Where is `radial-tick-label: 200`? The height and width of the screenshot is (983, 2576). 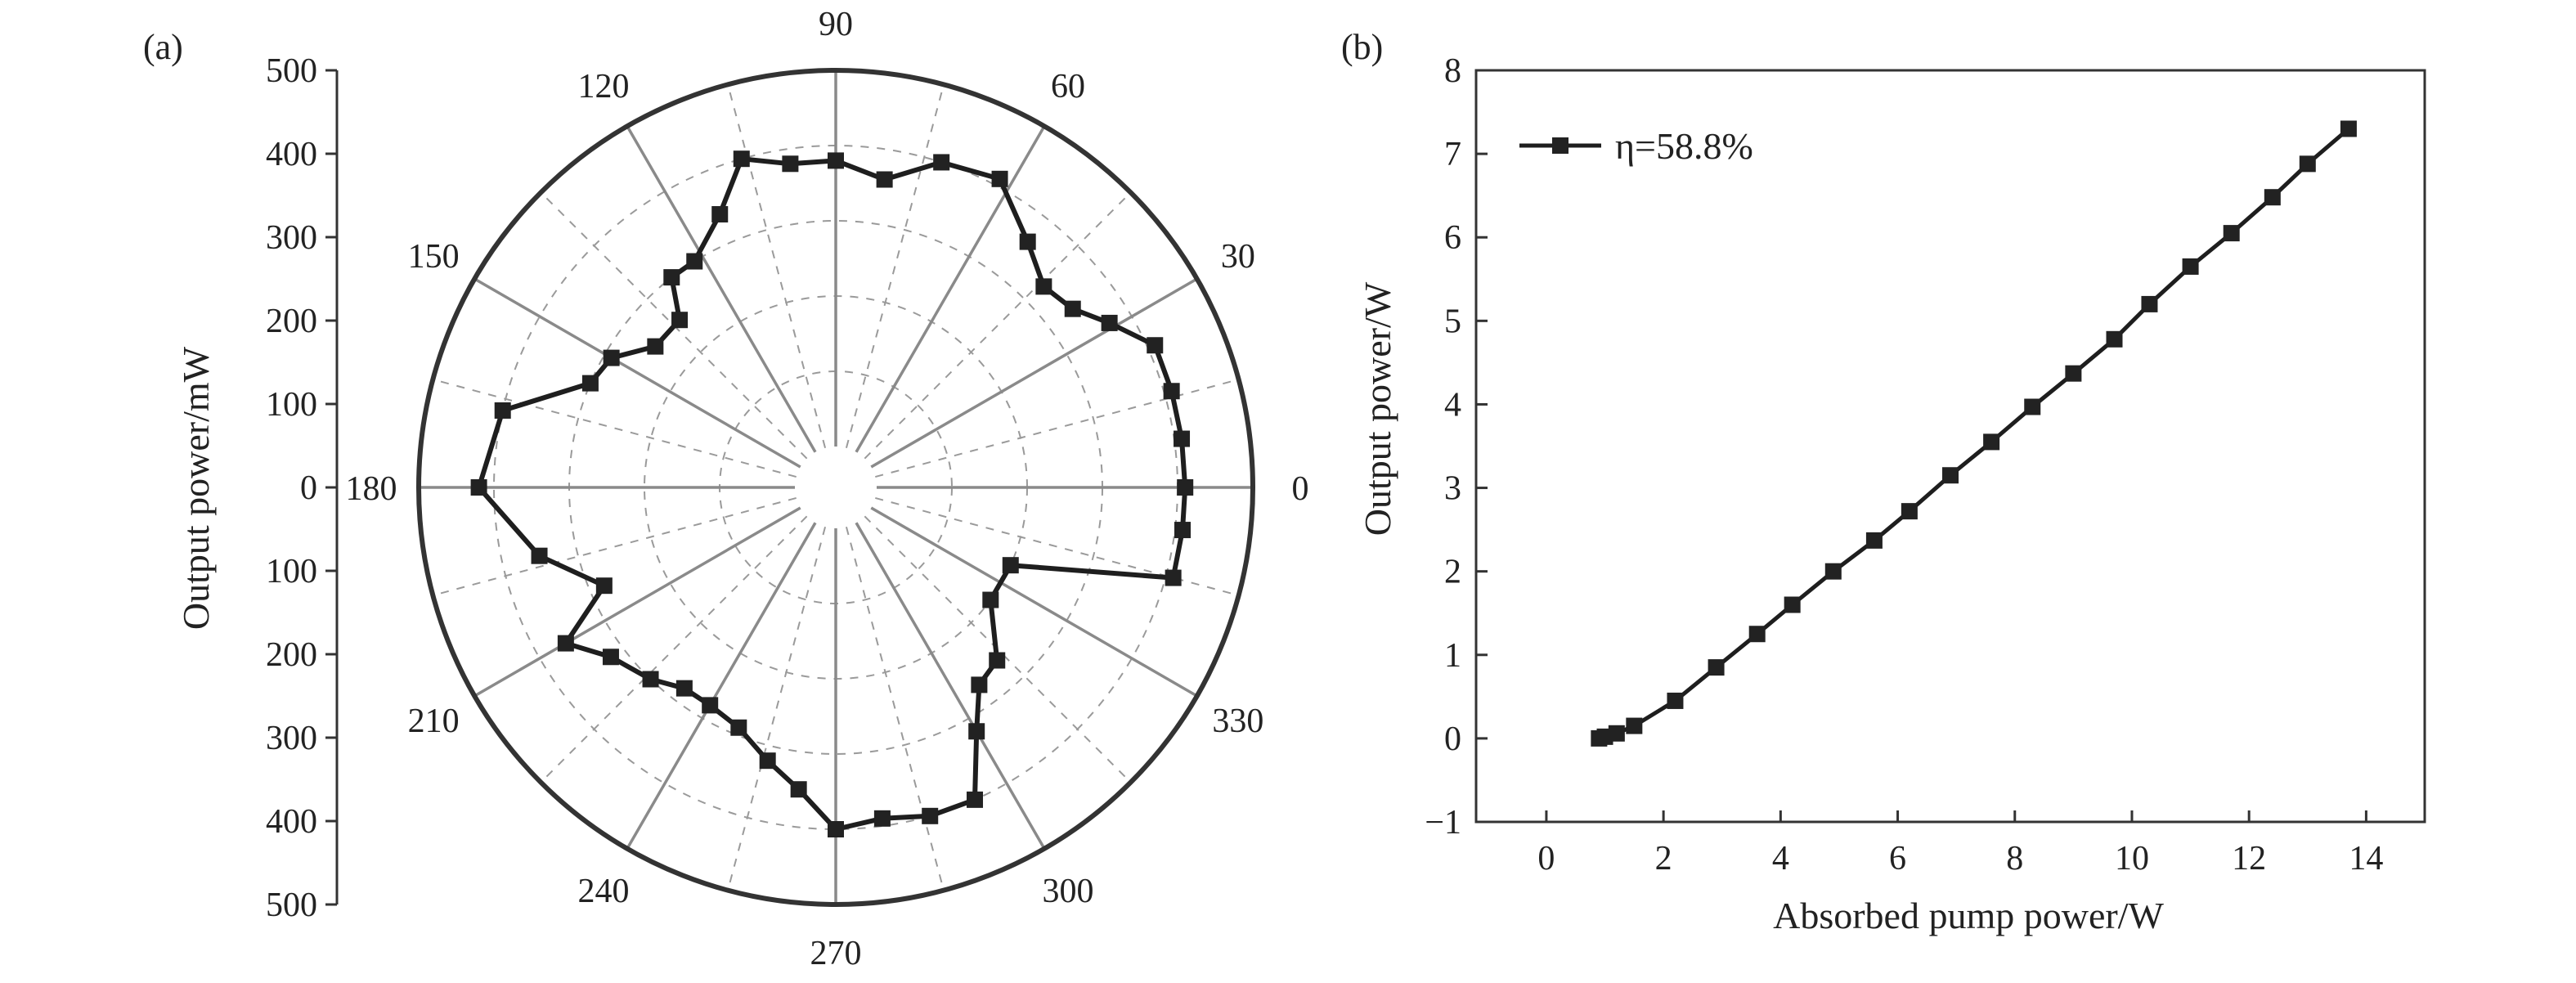 radial-tick-label: 200 is located at coordinates (291, 655).